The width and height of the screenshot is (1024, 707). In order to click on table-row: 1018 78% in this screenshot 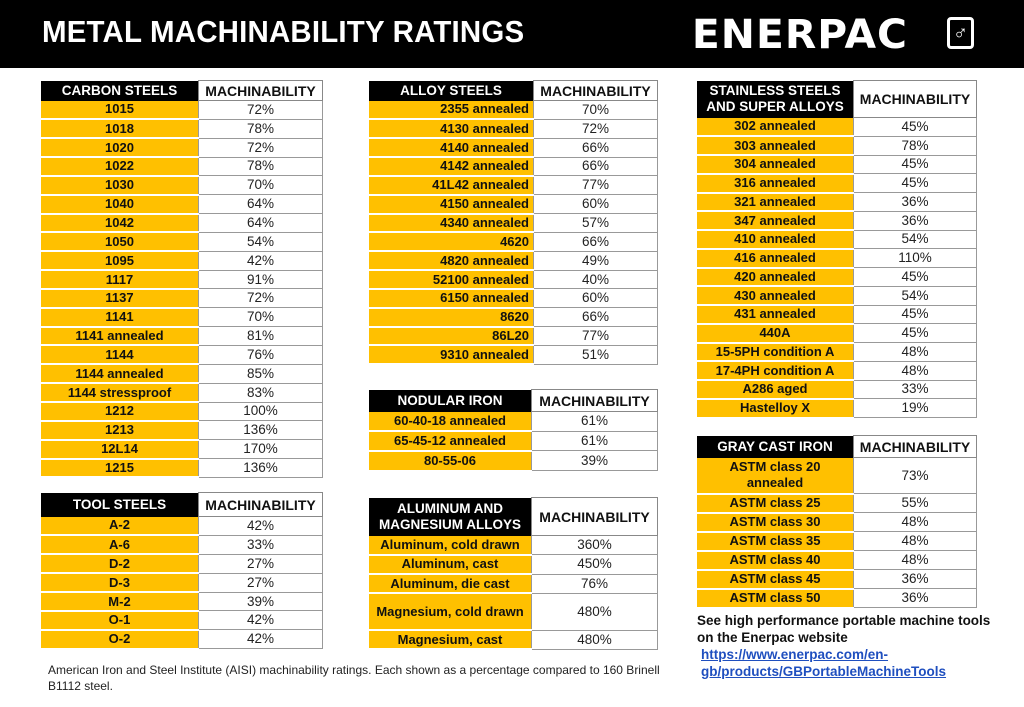, I will do `click(182, 129)`.